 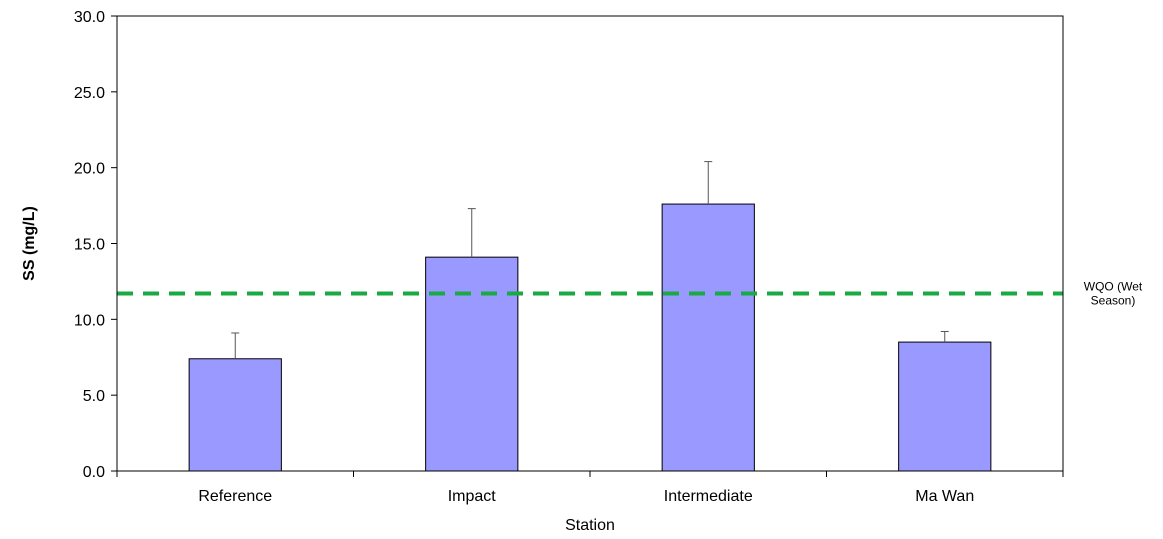 I want to click on x-tick-label: Ma Wan, so click(x=944, y=496).